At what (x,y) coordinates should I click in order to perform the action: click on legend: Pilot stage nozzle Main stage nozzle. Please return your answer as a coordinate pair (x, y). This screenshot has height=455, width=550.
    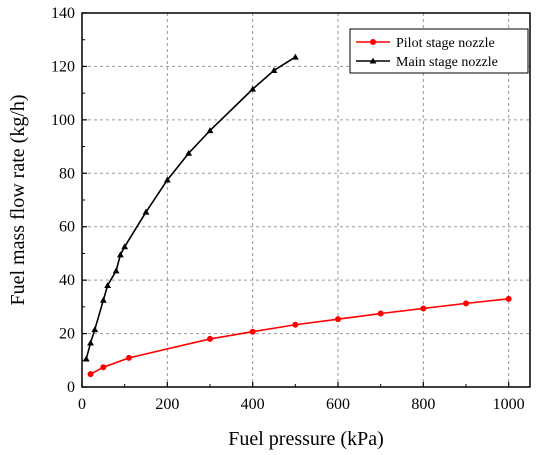
    Looking at the image, I should click on (439, 51).